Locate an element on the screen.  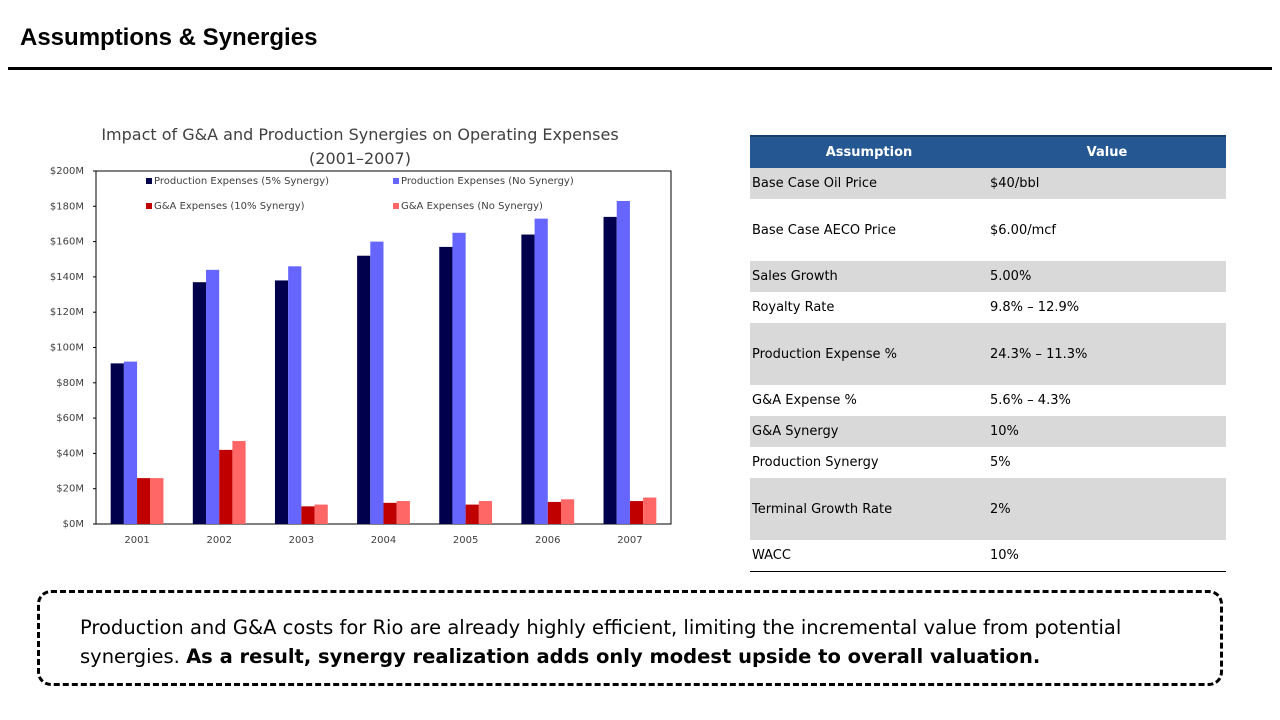
table-cell: Base Case Oil Price is located at coordinates (869, 183).